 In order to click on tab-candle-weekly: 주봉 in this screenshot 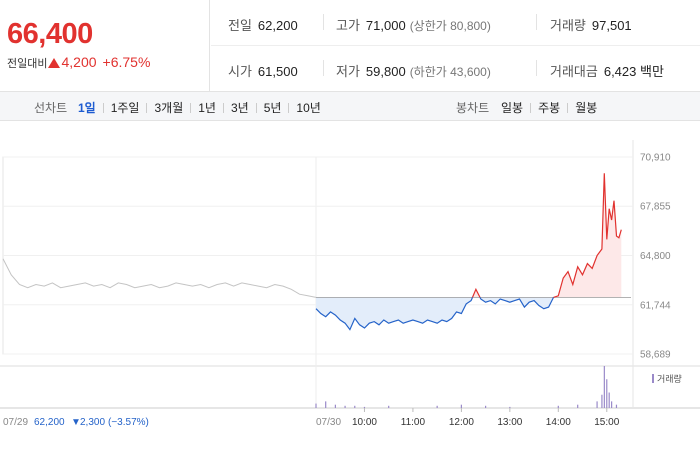, I will do `click(549, 108)`.